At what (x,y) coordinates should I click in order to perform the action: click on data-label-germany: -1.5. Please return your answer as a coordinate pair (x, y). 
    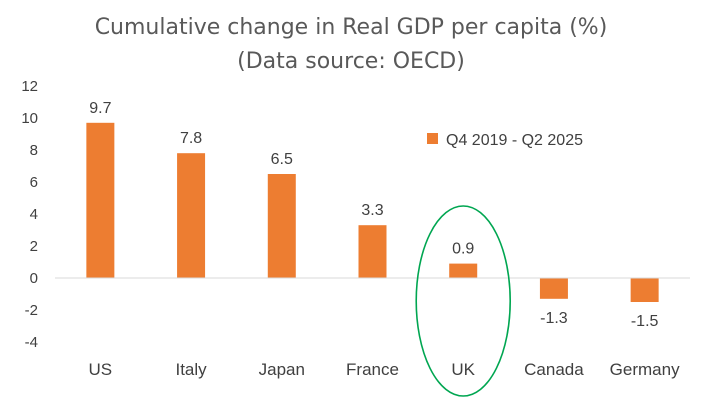
    Looking at the image, I should click on (645, 321).